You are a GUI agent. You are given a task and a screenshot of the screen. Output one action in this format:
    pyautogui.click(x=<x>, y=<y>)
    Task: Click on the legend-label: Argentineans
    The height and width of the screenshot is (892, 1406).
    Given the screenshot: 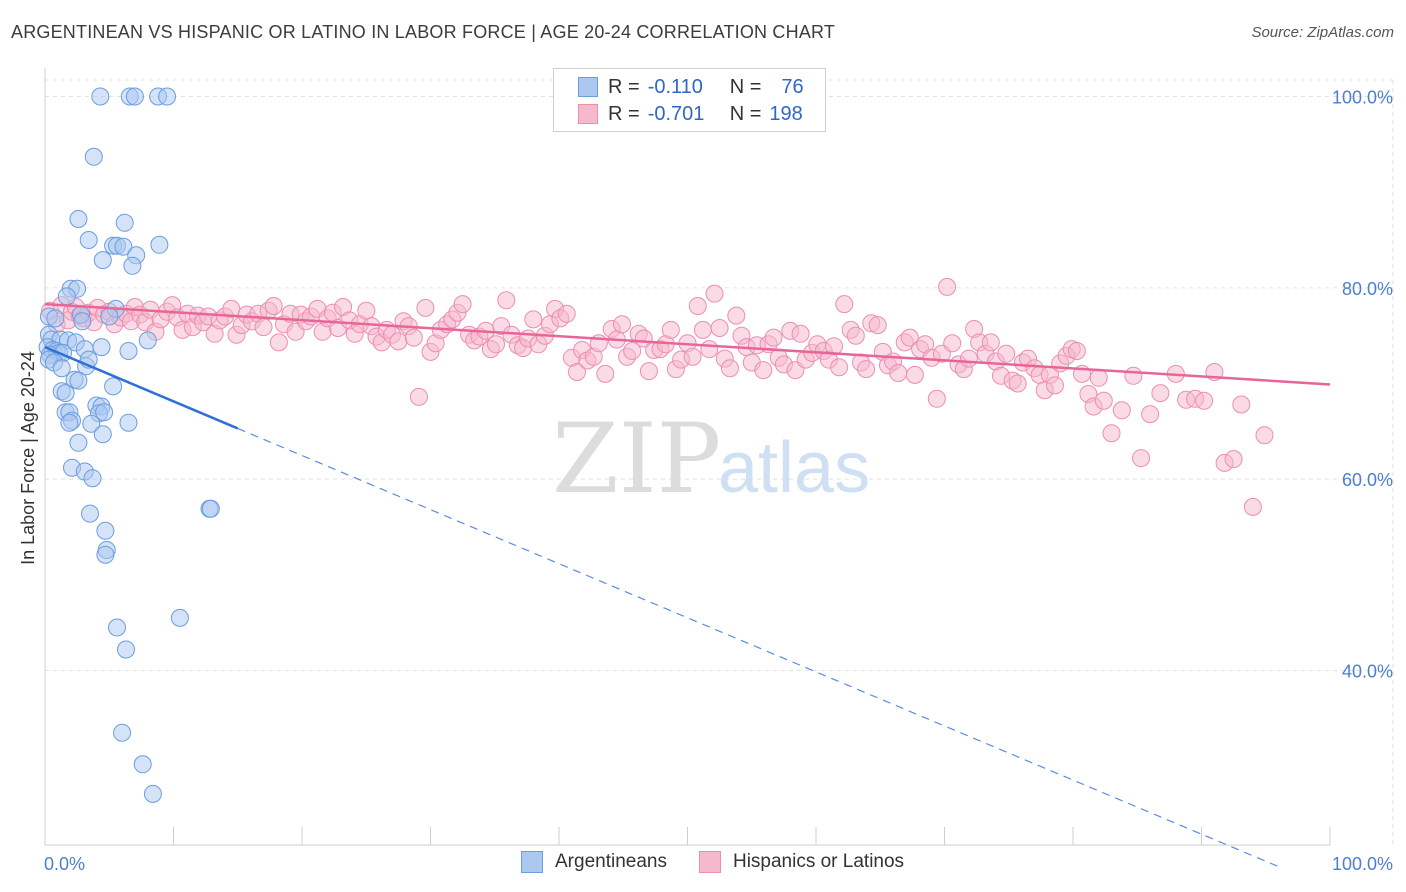 What is the action you would take?
    pyautogui.click(x=611, y=861)
    